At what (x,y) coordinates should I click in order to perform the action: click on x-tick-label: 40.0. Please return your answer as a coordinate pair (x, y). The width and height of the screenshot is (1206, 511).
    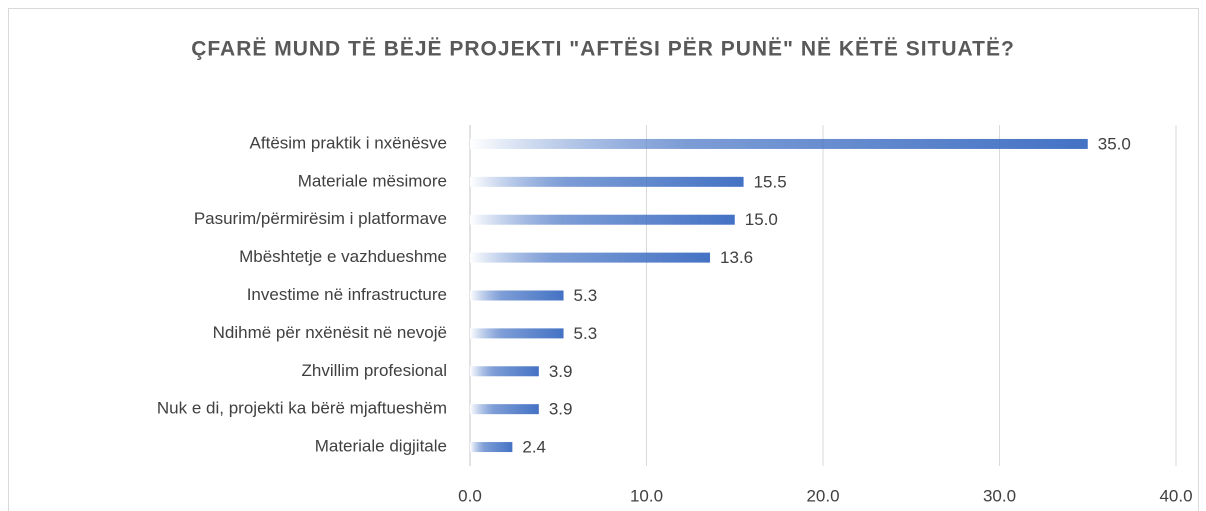
    Looking at the image, I should click on (1175, 495).